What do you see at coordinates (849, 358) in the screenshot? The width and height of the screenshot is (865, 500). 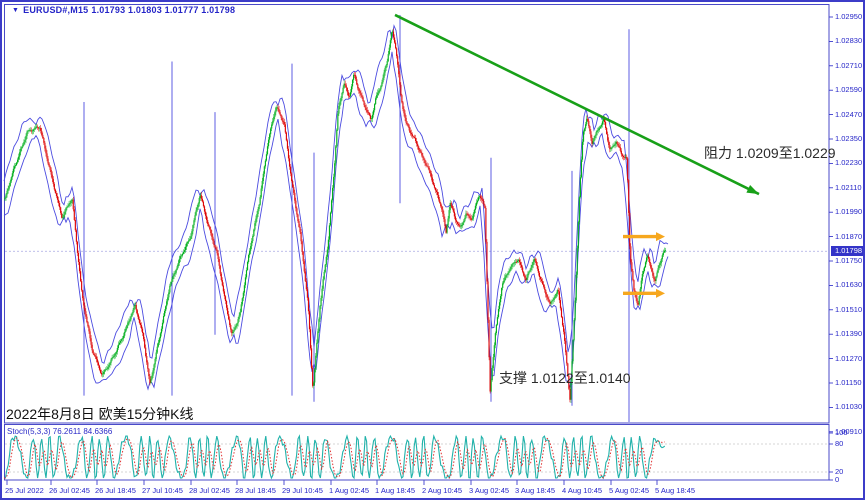 I see `price-tick-label: 1.01270` at bounding box center [849, 358].